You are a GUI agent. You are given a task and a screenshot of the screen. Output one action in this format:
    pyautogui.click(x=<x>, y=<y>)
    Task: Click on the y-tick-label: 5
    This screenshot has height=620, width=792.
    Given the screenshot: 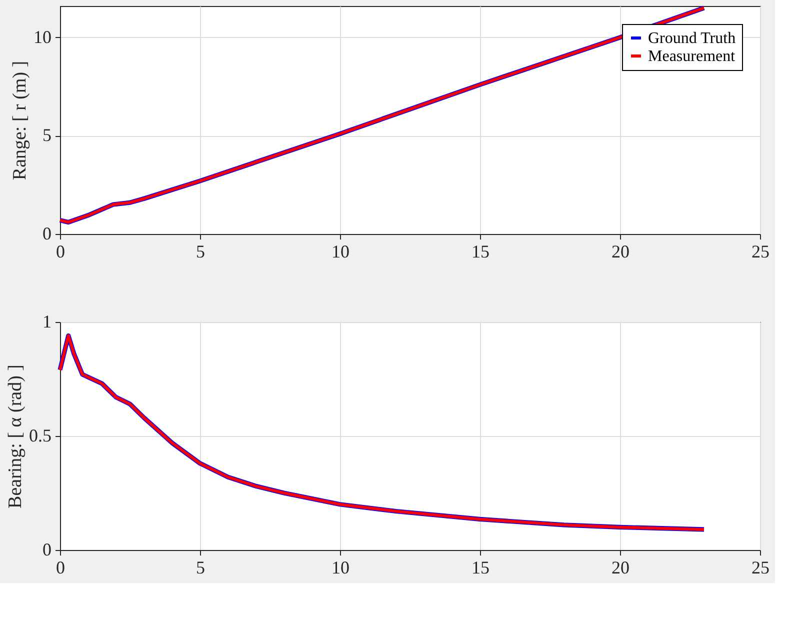 What is the action you would take?
    pyautogui.click(x=47, y=135)
    